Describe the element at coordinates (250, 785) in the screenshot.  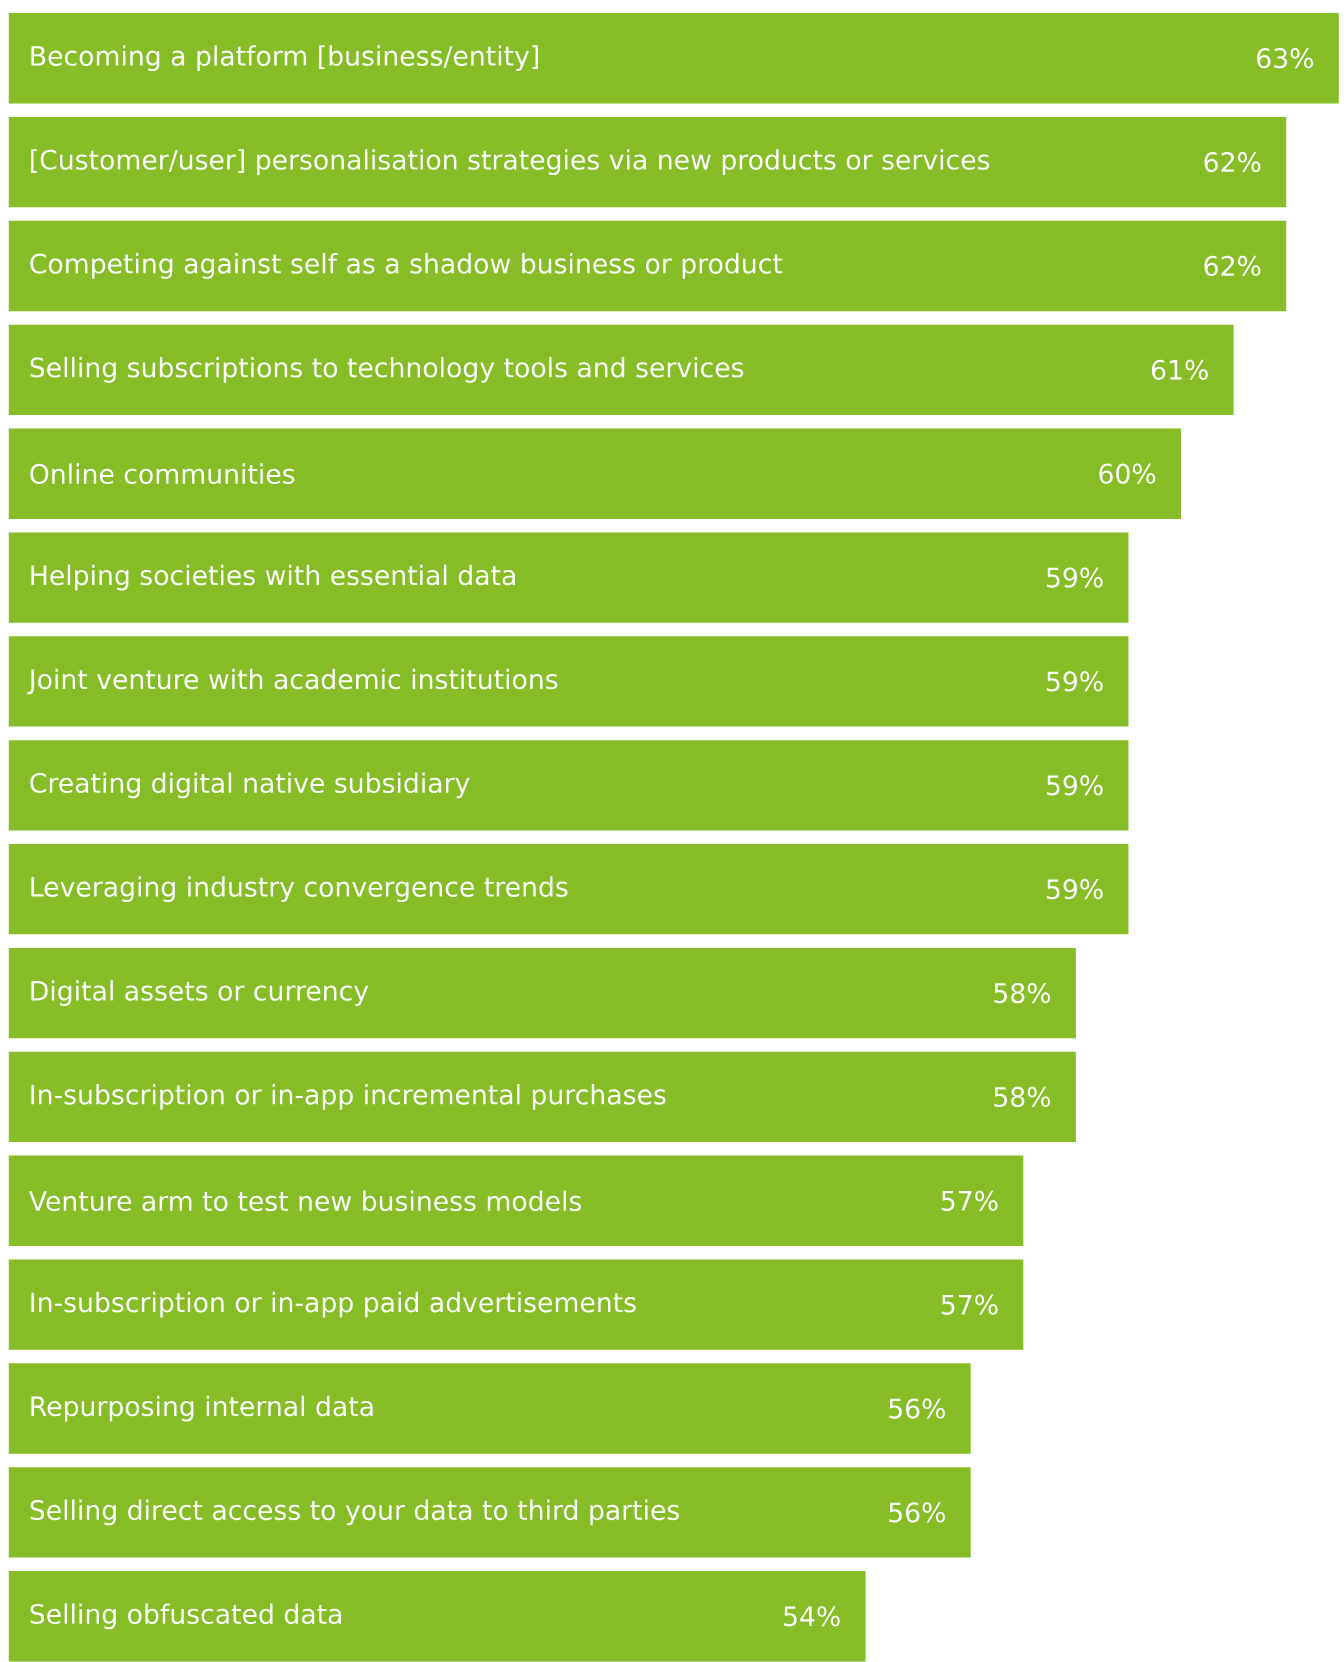
I see `y-tick-label: Creating digital native subsidiary` at that location.